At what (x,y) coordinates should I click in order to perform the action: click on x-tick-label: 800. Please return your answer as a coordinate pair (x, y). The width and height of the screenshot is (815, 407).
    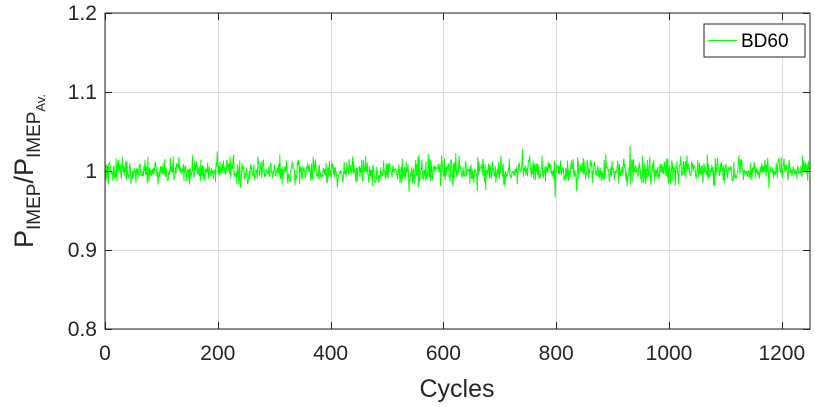
    Looking at the image, I should click on (556, 353).